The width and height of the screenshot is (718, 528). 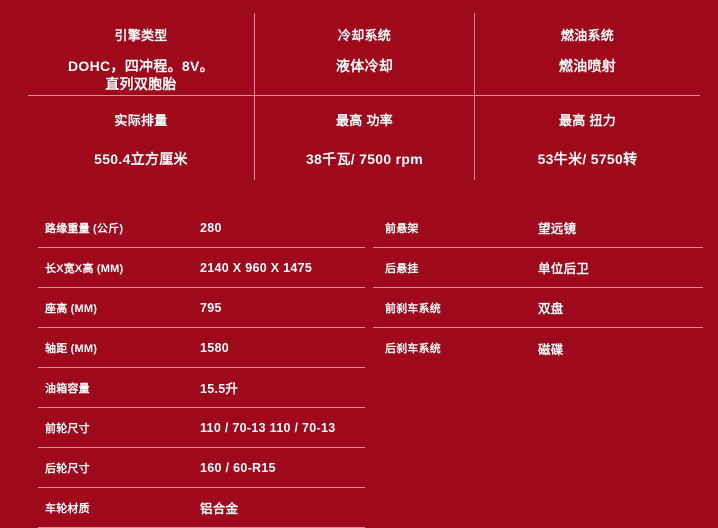 I want to click on spec-row-wheel-material: 车轮材质 铝合金, so click(x=201, y=508).